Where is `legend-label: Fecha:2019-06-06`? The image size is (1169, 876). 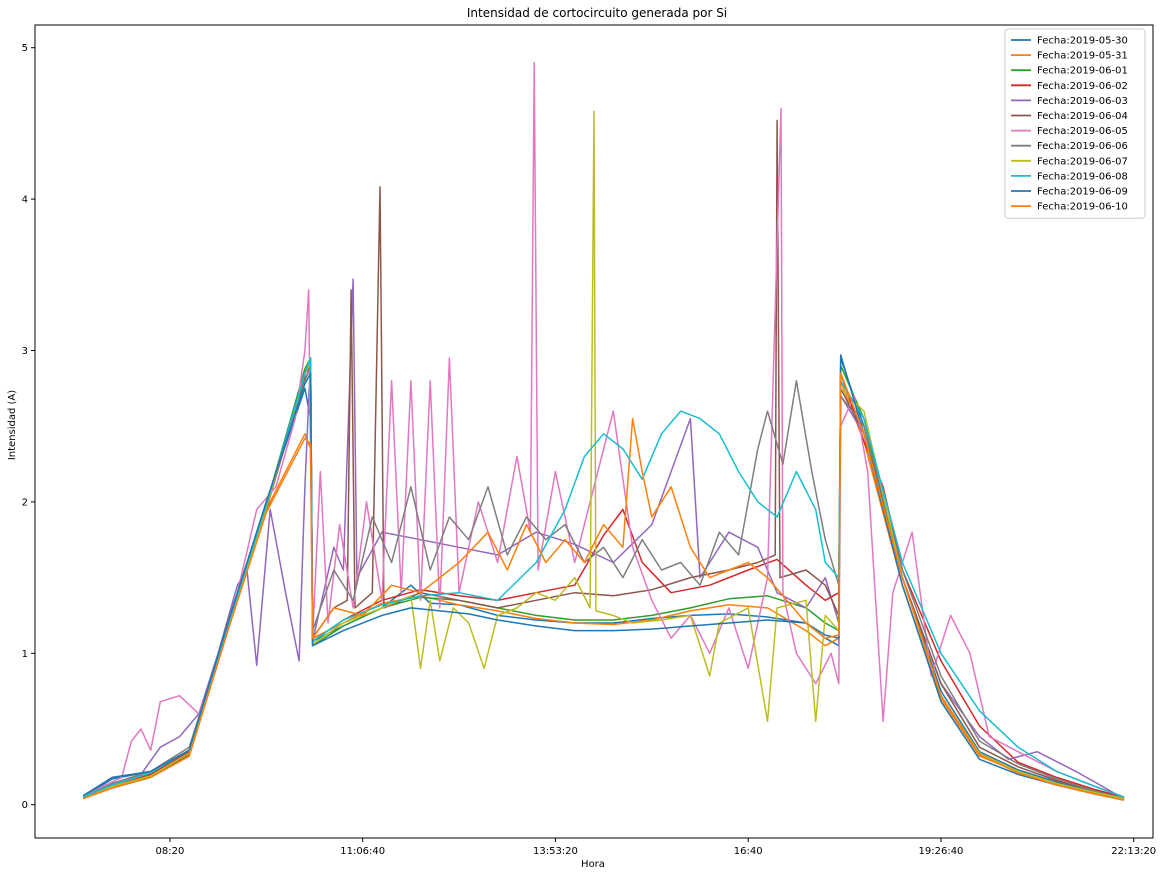 legend-label: Fecha:2019-06-06 is located at coordinates (1082, 146).